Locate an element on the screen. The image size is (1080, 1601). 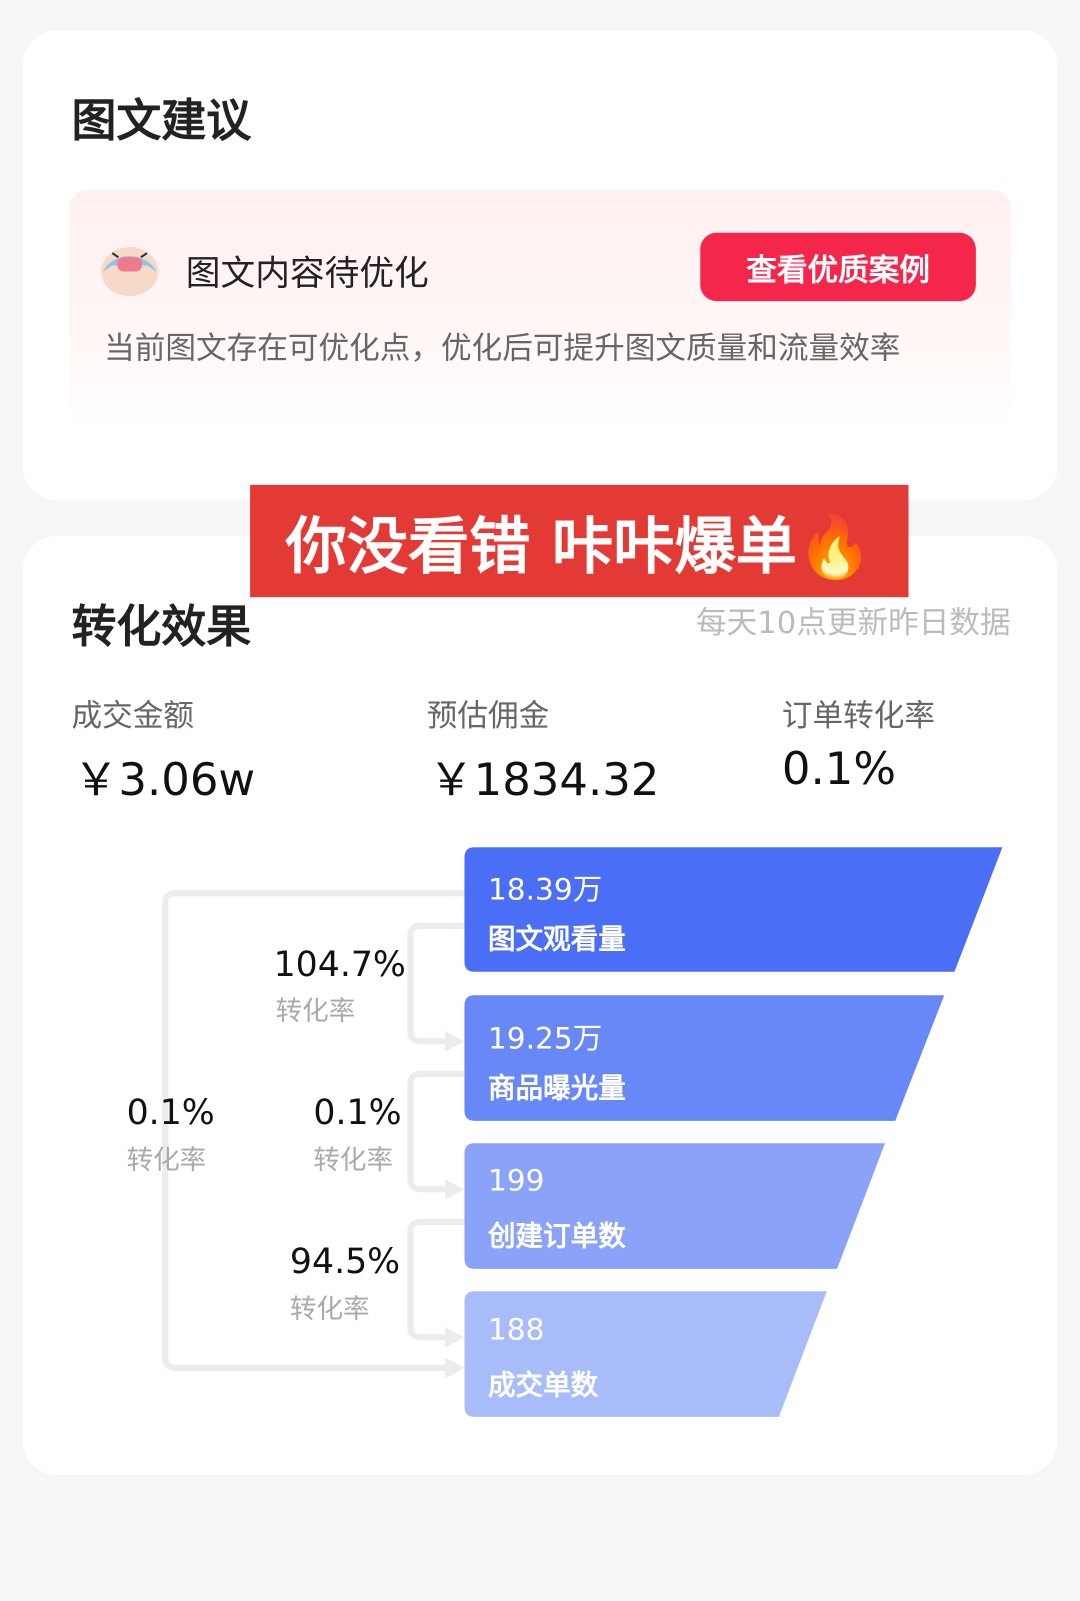
metric-label-gmv: 成交金额 is located at coordinates (132, 716).